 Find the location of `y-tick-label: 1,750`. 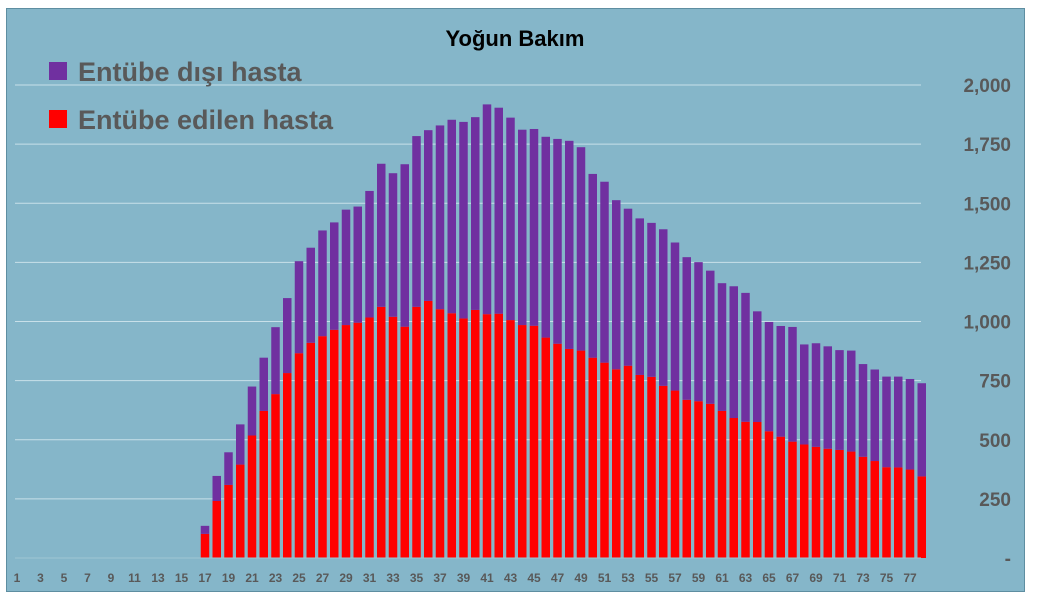

y-tick-label: 1,750 is located at coordinates (987, 145).